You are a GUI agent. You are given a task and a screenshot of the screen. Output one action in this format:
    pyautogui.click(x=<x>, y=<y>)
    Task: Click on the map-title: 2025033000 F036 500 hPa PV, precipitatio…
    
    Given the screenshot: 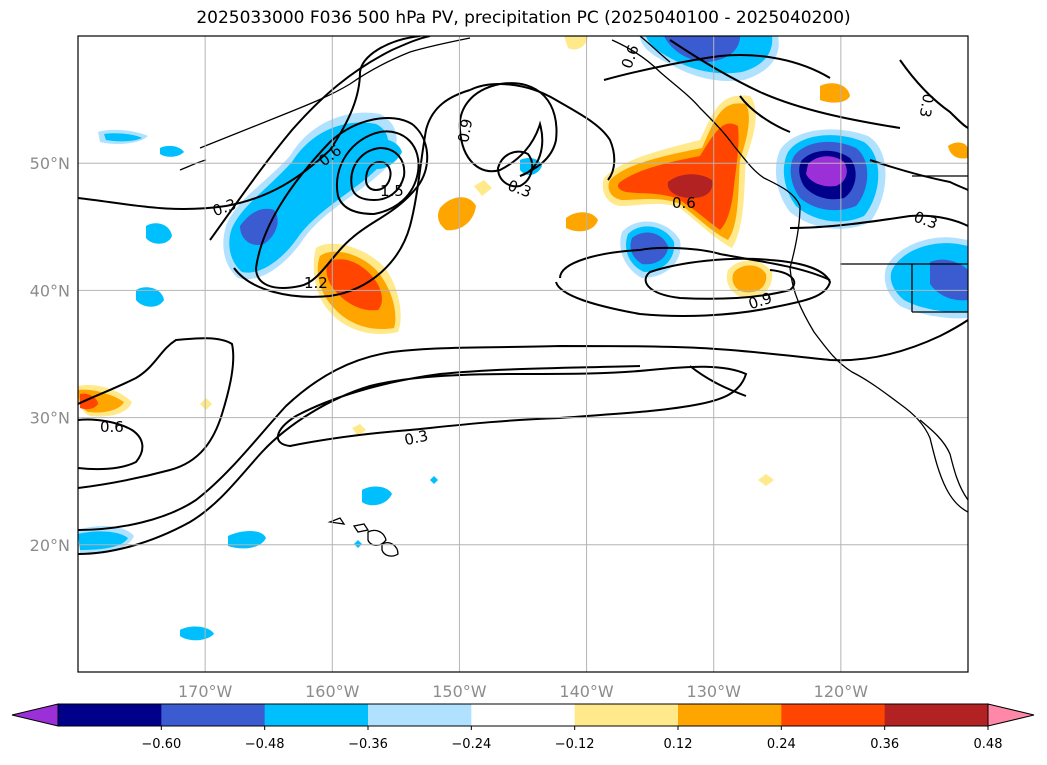 What is the action you would take?
    pyautogui.click(x=523, y=18)
    